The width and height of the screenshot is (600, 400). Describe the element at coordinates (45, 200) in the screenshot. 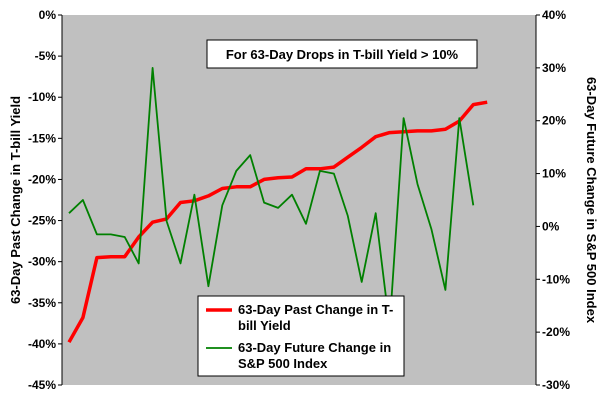

I see `left-axis: 0% -5% -10% -15% -20% -25% -30% -35% -40% -45%` at that location.